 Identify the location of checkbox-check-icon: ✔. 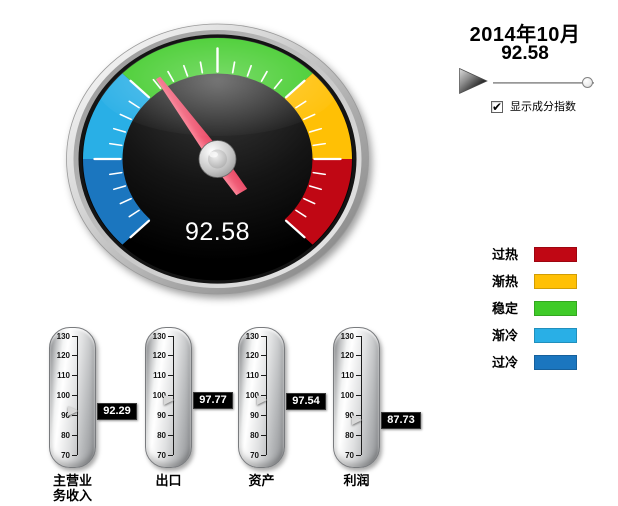
(497, 107).